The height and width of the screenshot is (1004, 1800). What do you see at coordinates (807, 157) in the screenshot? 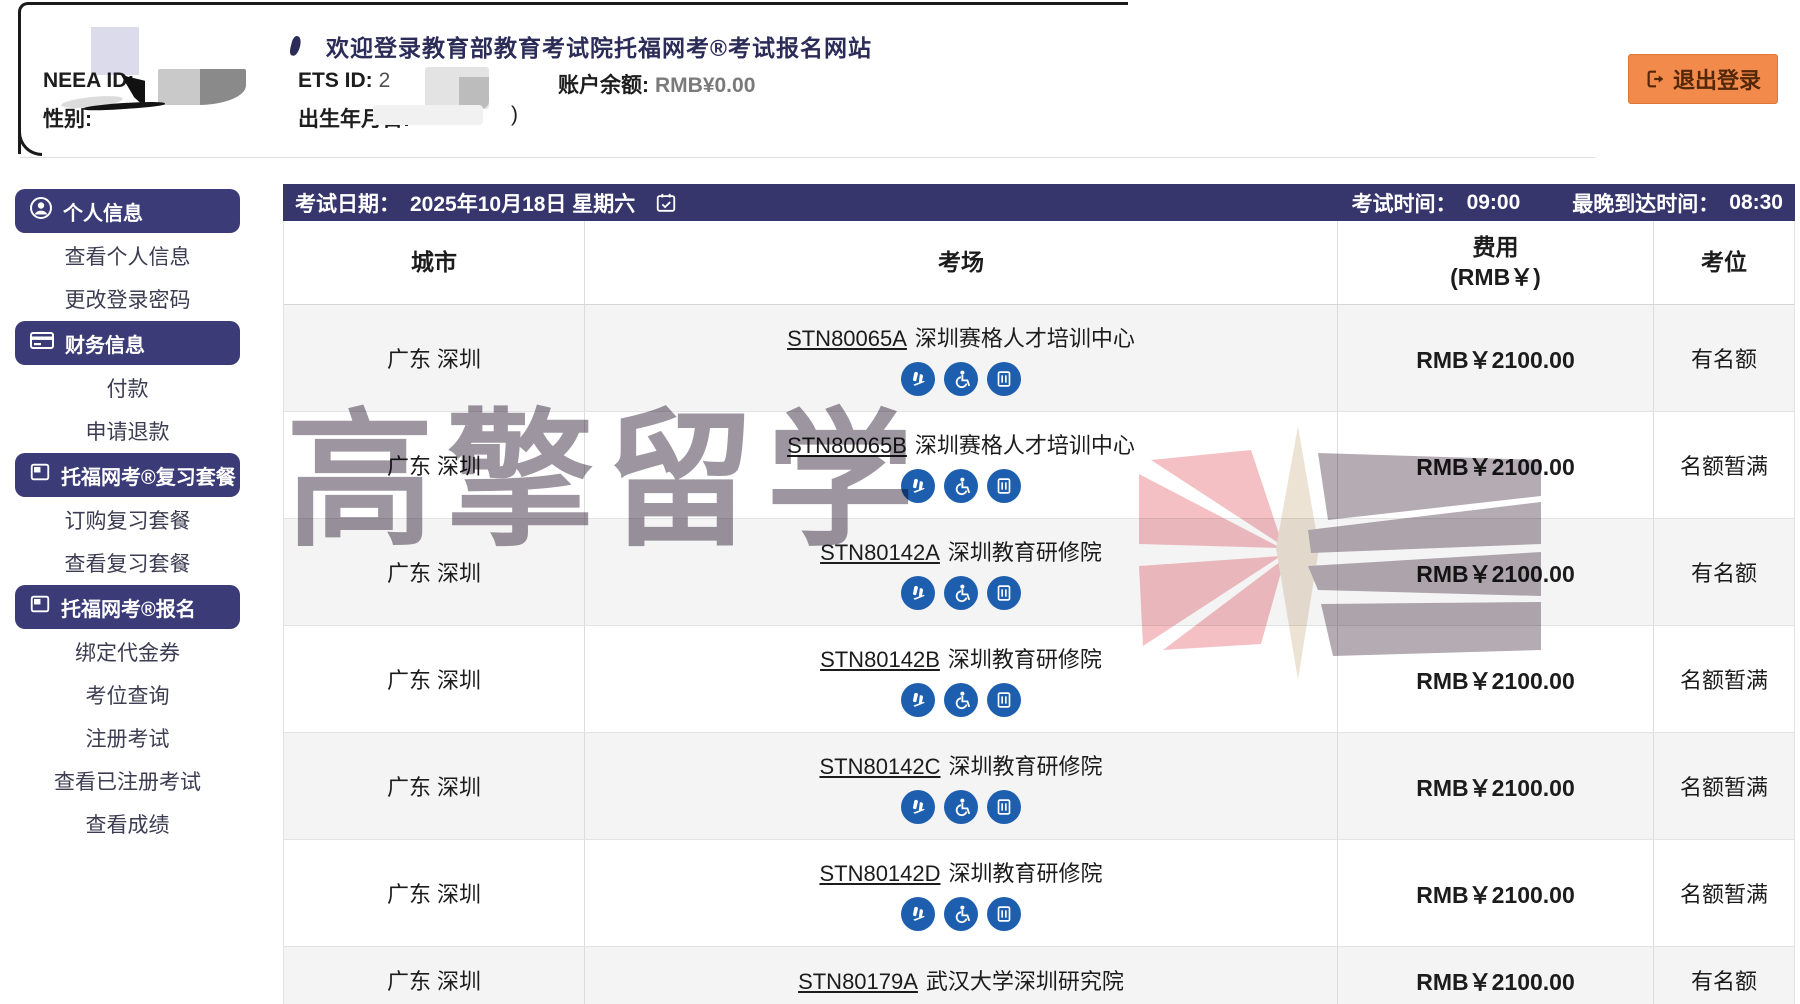
I see `header-divider` at bounding box center [807, 157].